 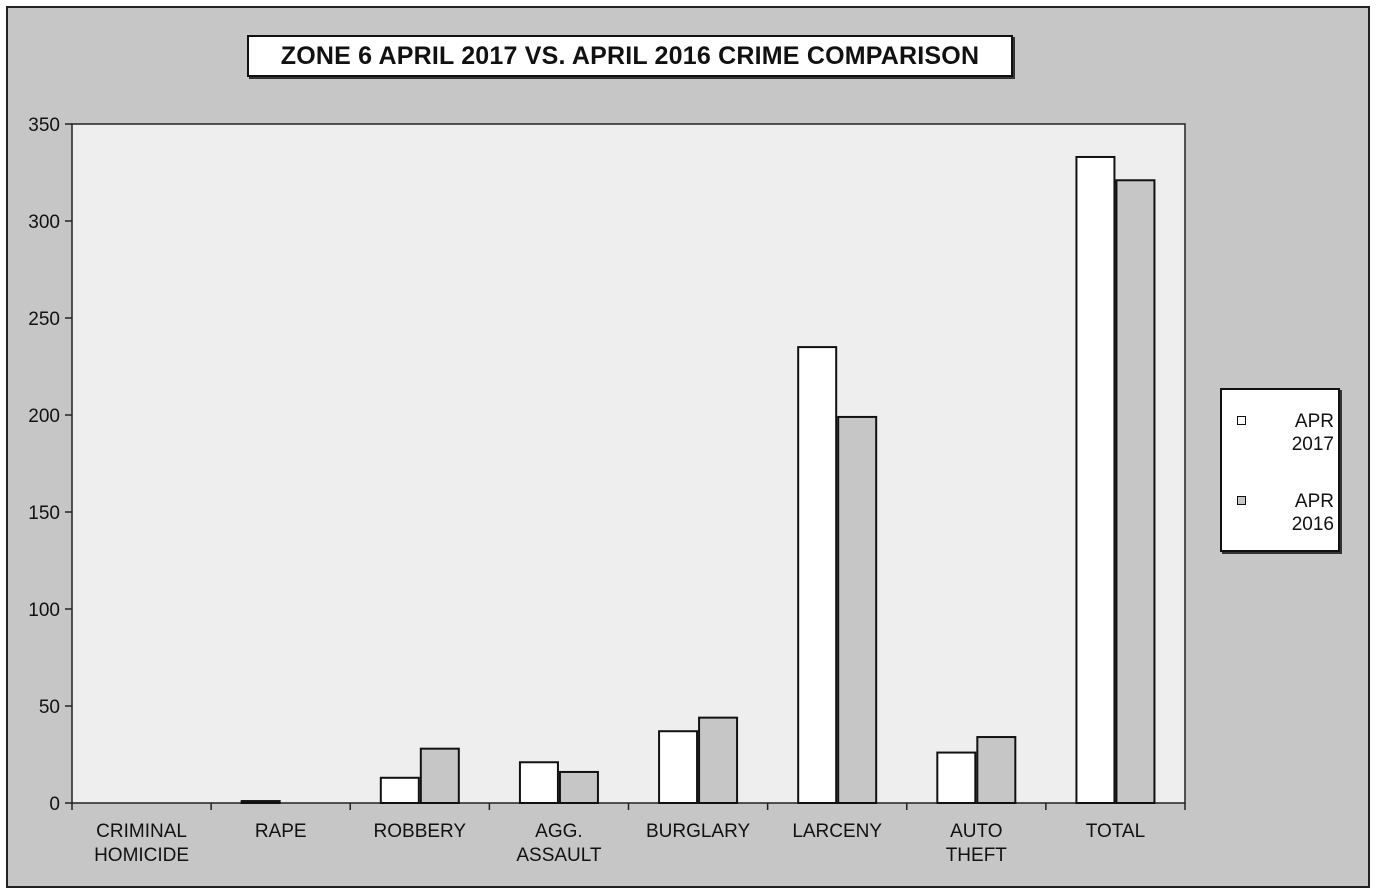 What do you see at coordinates (141, 855) in the screenshot?
I see `category-label: HOMICIDE` at bounding box center [141, 855].